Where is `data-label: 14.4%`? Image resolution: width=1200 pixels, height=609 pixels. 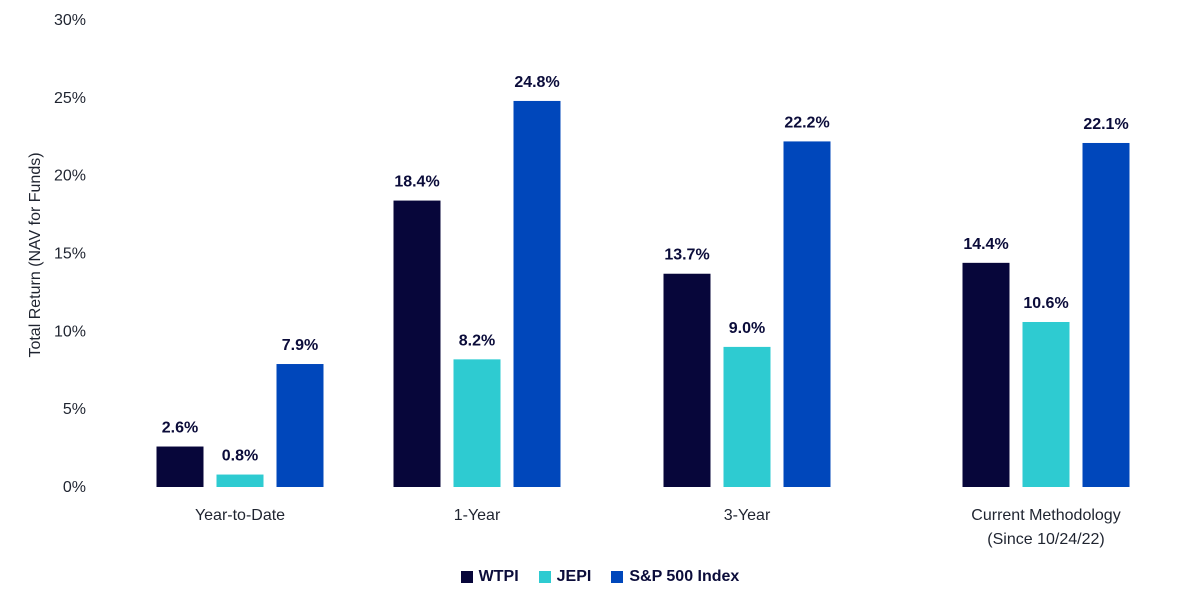
data-label: 14.4% is located at coordinates (985, 244).